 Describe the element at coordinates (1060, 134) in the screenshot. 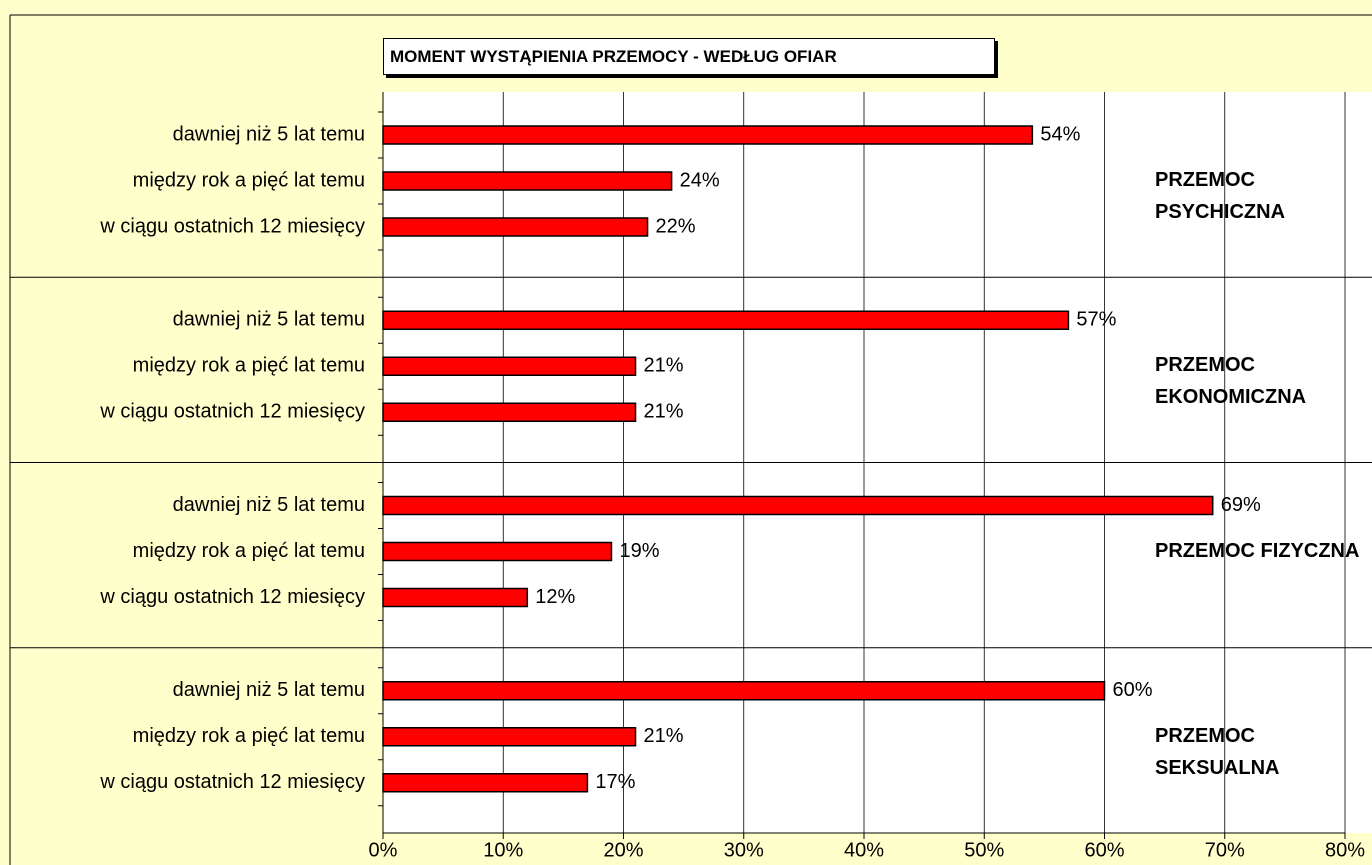

I see `data-label: 54%` at that location.